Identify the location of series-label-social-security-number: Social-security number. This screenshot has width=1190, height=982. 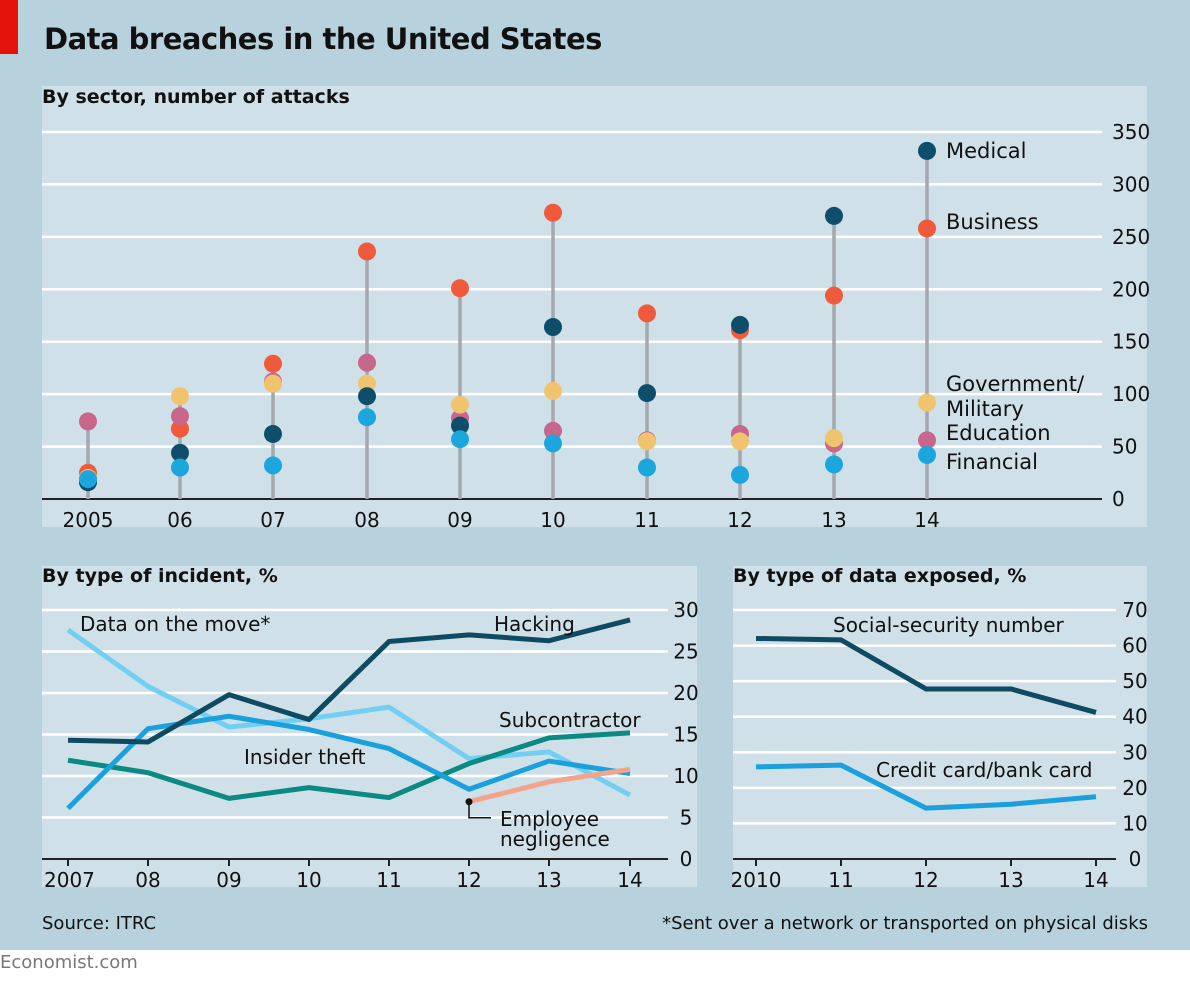
(949, 625).